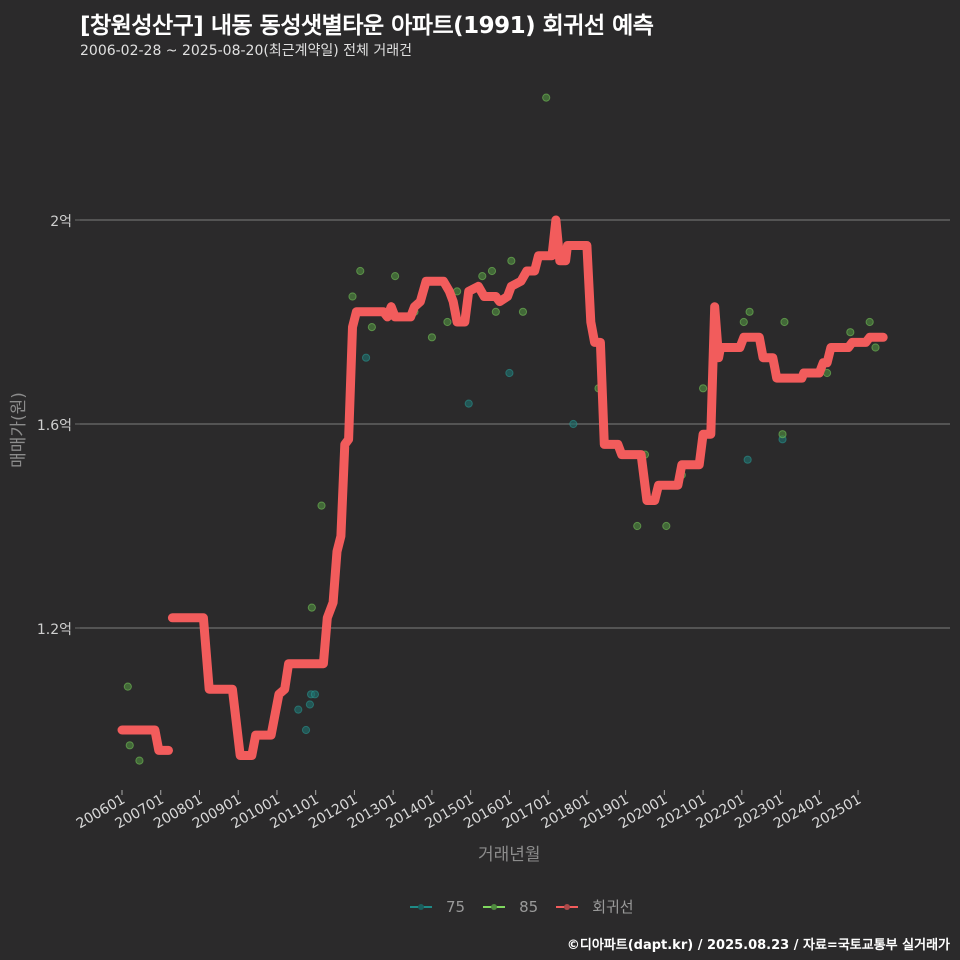 The image size is (960, 960). What do you see at coordinates (246, 51) in the screenshot?
I see `chart-subtitle: 2006-02-28 ~ 2025-08-20(최근계약일) 전체 거래건` at bounding box center [246, 51].